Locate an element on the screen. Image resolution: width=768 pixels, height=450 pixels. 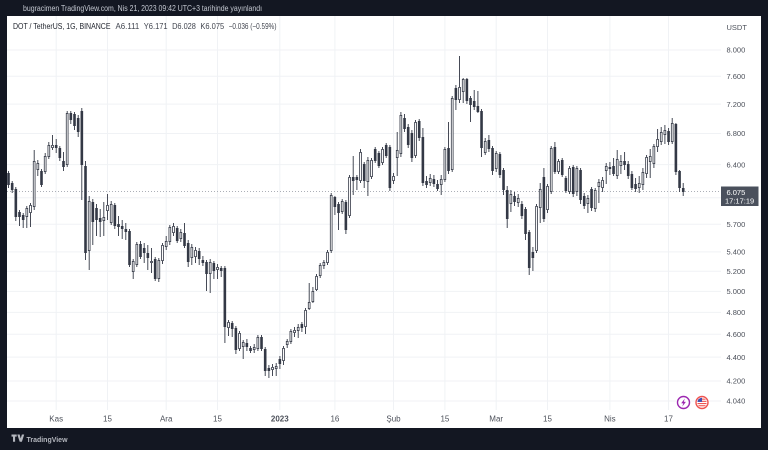
svg-text: Mar is located at coordinates (496, 418).